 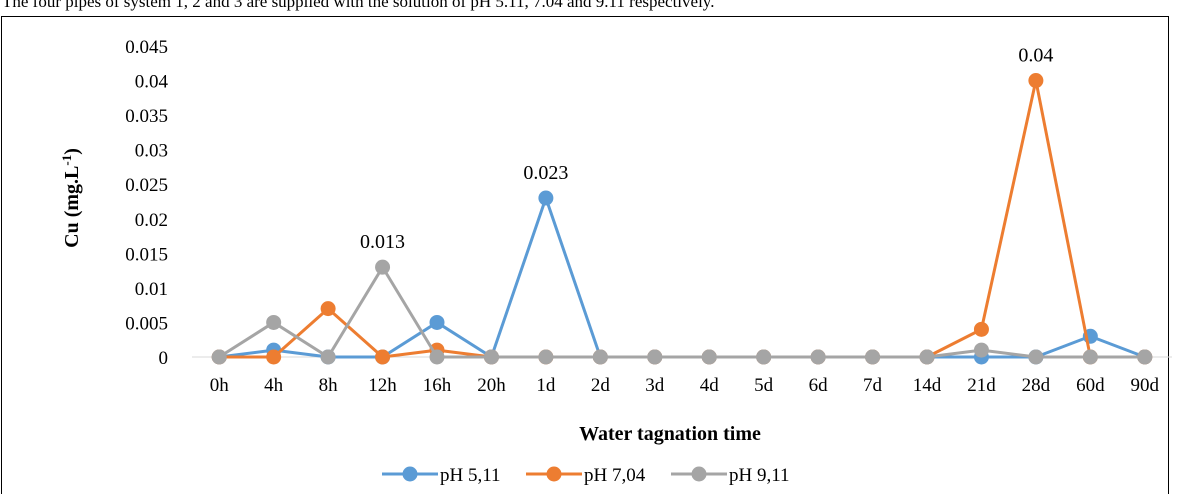 I want to click on y-tick-label: 0.035, so click(x=146, y=116).